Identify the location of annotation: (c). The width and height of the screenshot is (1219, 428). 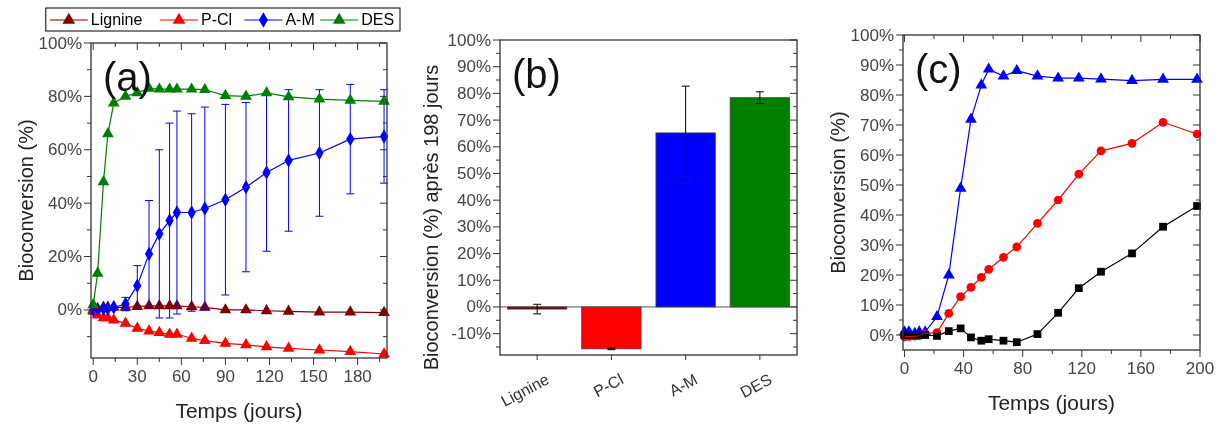
(938, 69).